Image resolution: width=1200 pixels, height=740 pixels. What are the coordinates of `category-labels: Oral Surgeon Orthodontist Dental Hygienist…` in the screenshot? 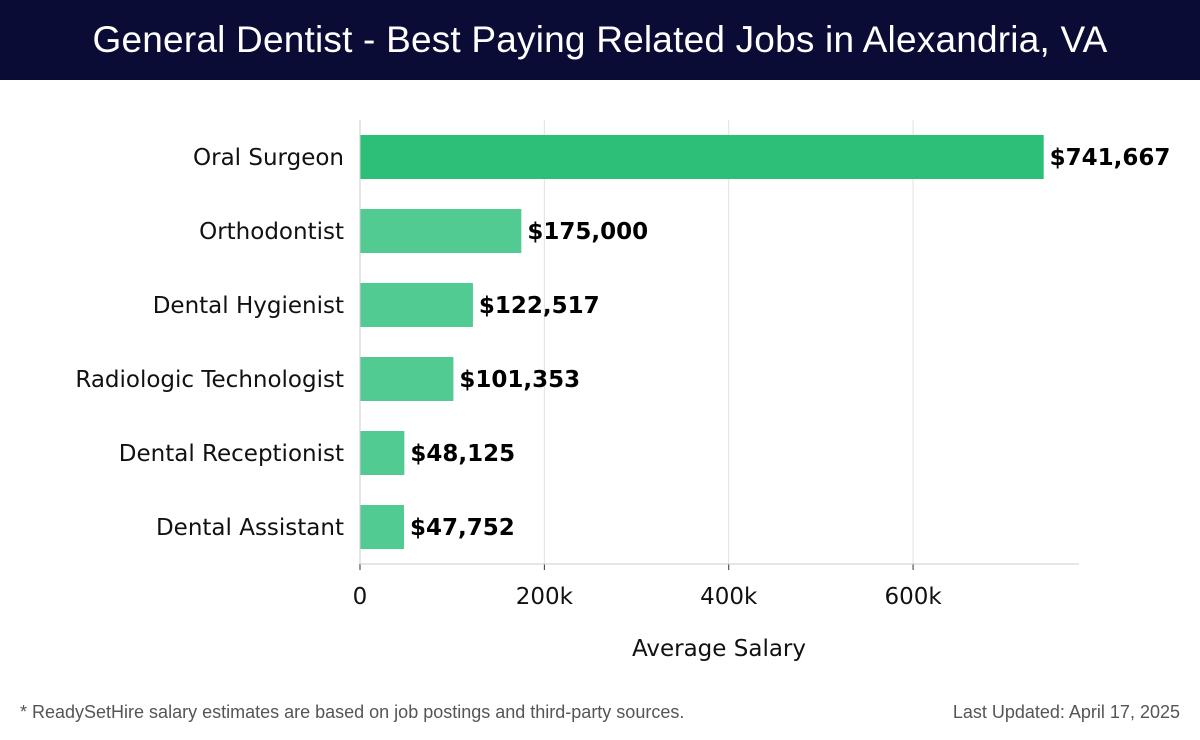 It's located at (209, 343).